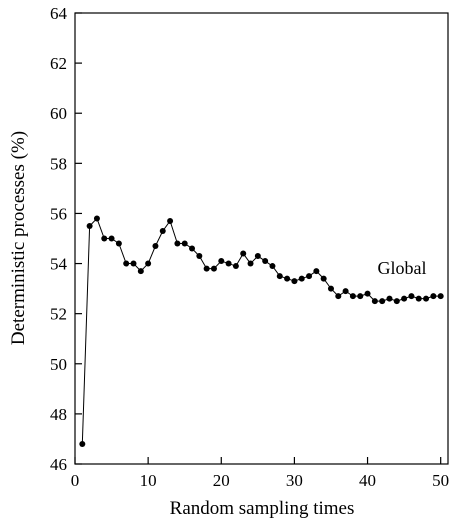 This screenshot has height=527, width=474. Describe the element at coordinates (58, 364) in the screenshot. I see `y-tick-label: 50` at that location.